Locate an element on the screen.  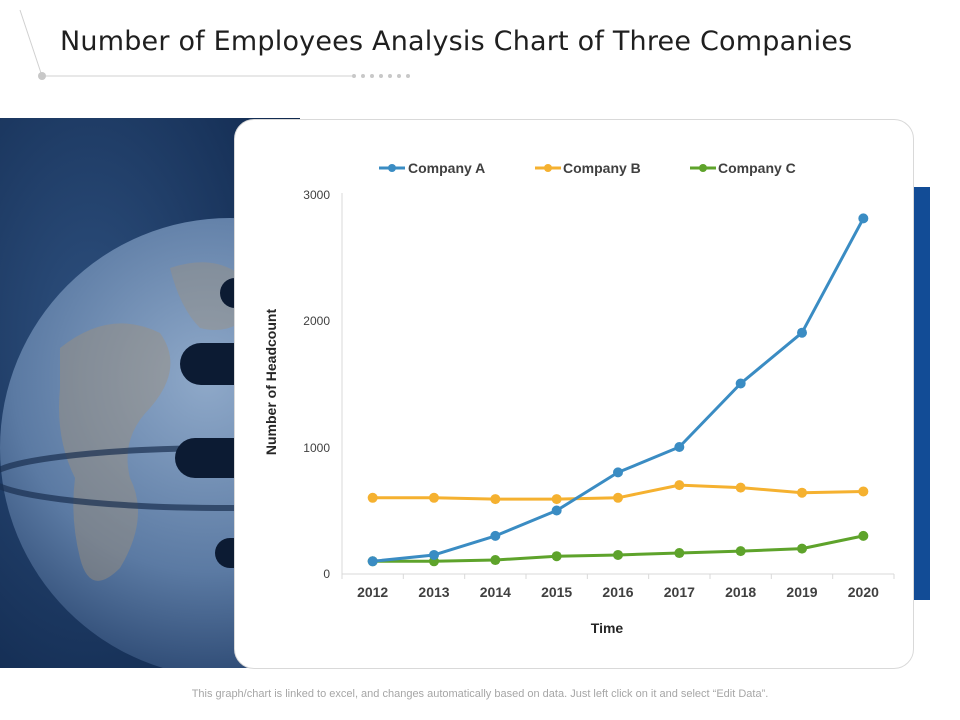
data-point-company-a-2019 is located at coordinates (802, 332).